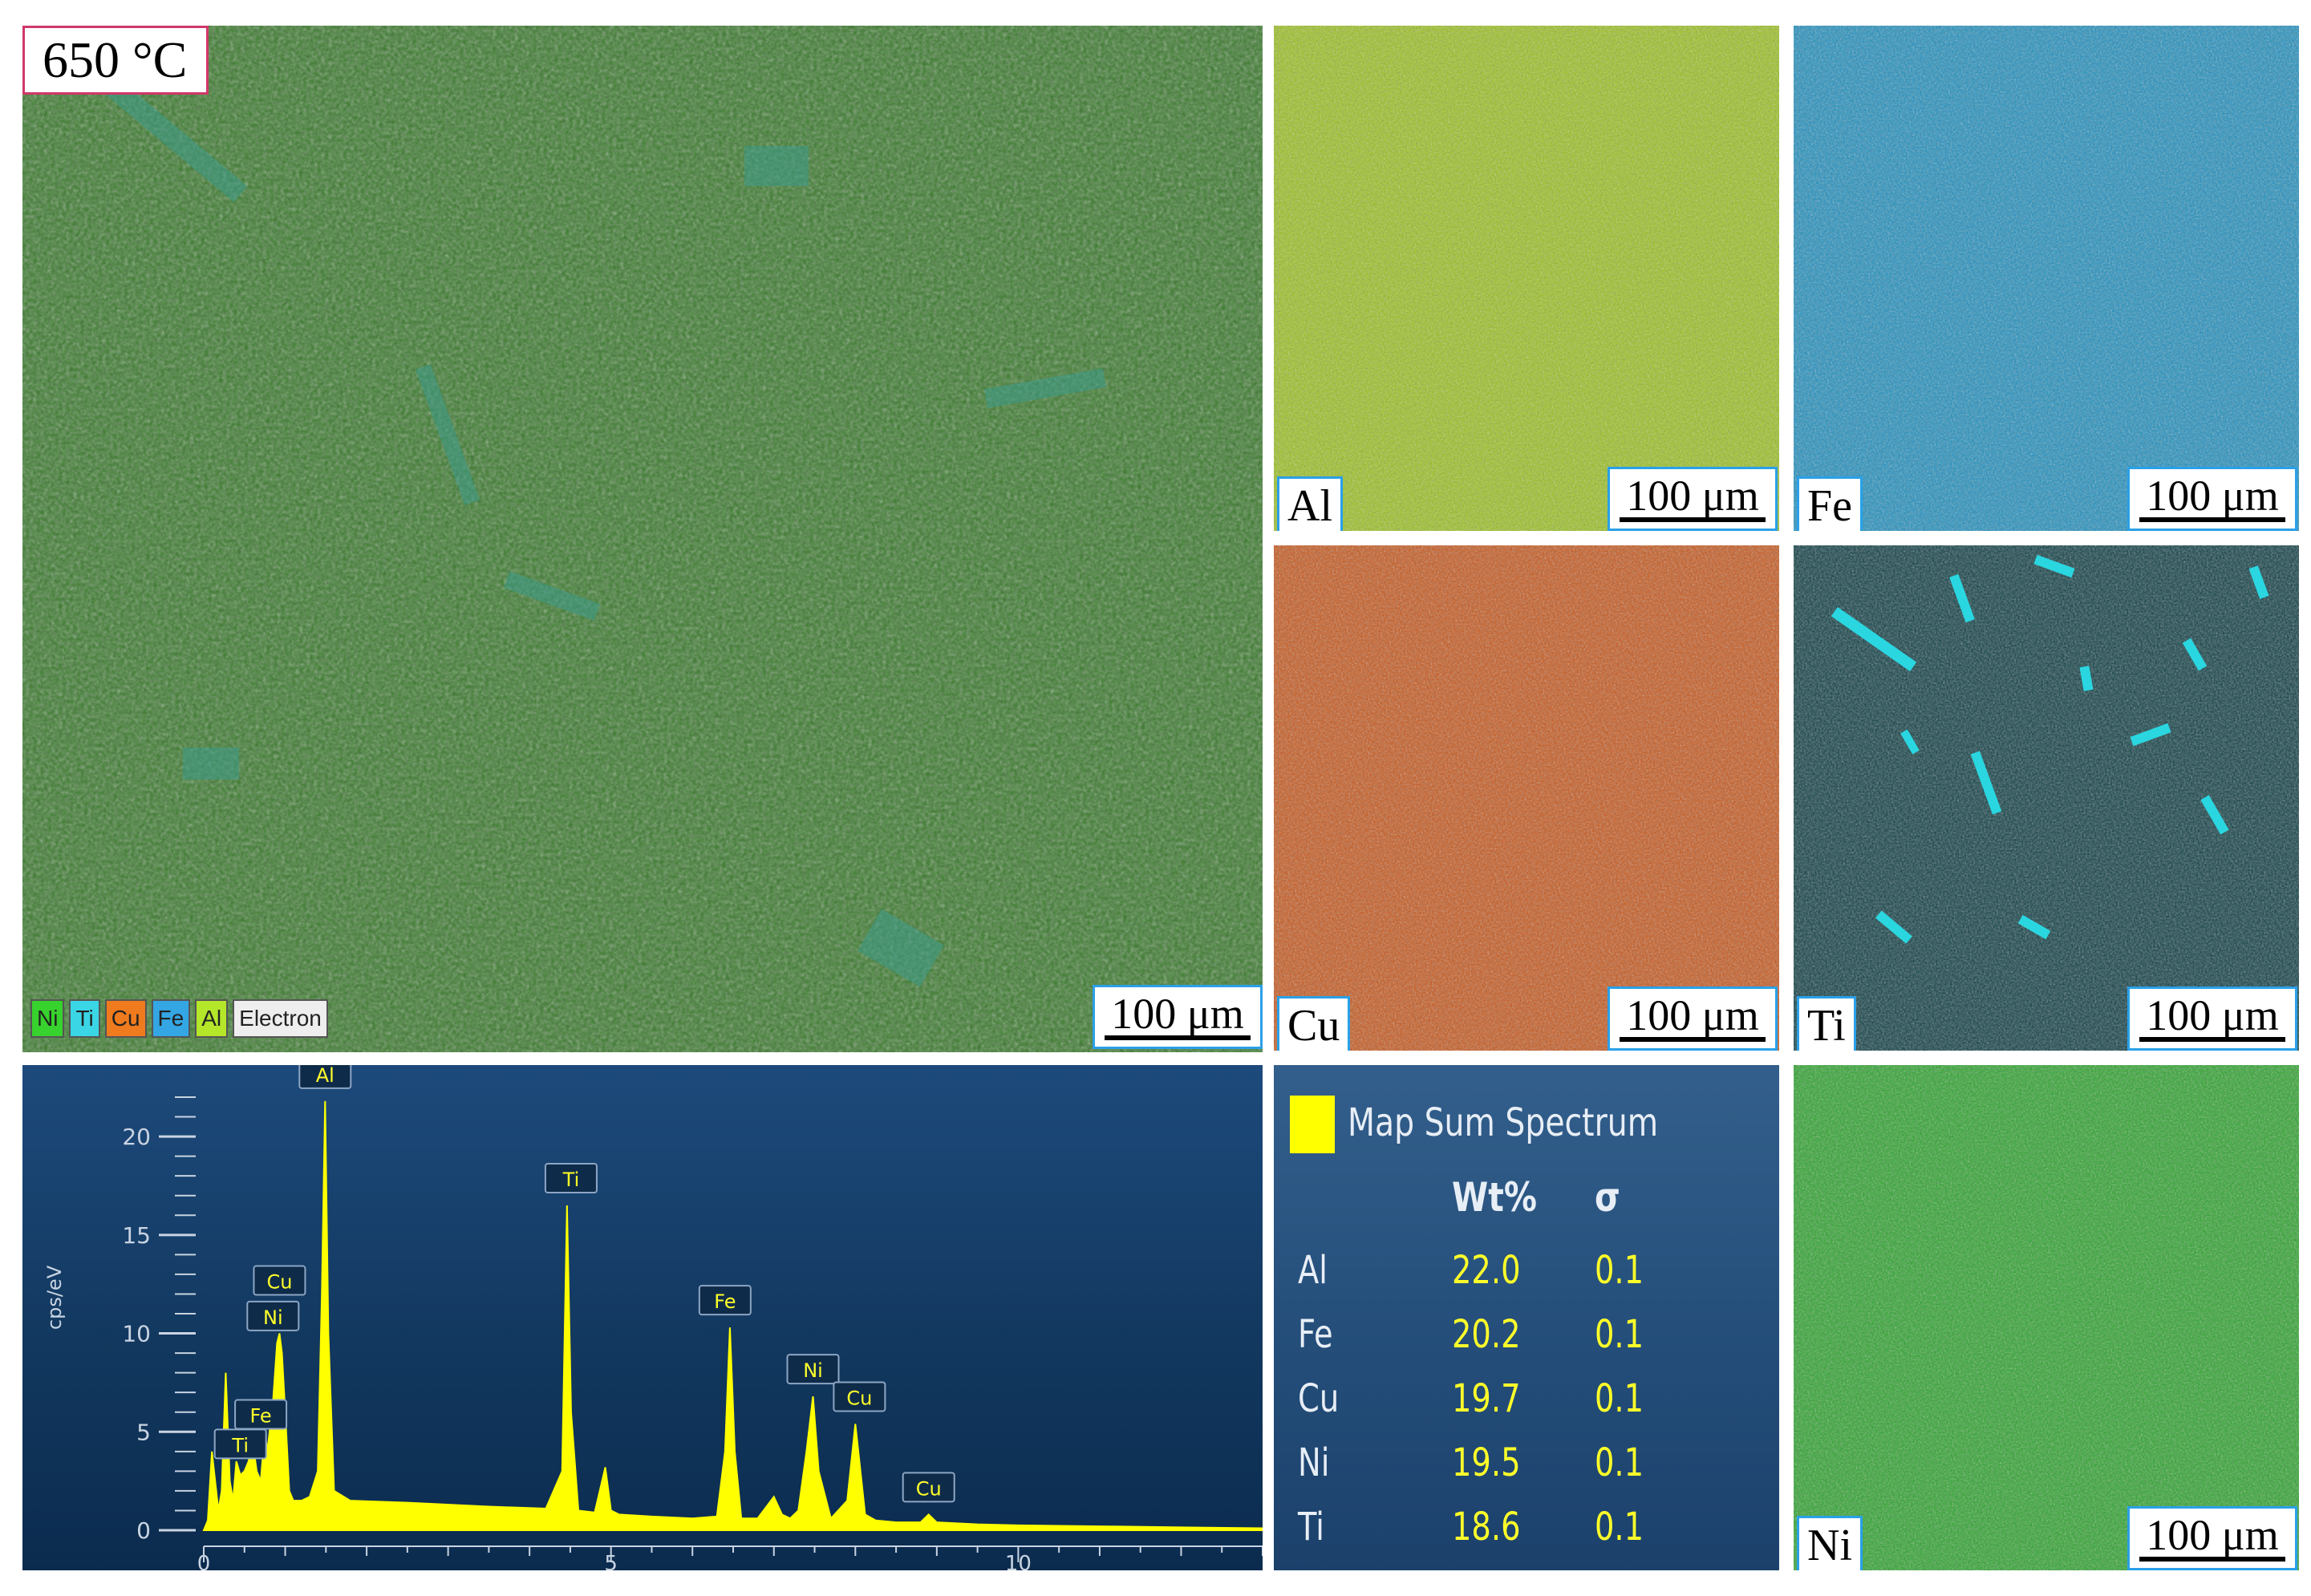  What do you see at coordinates (1527, 1472) in the screenshot?
I see `table-row: Ni 19.5 0.1` at bounding box center [1527, 1472].